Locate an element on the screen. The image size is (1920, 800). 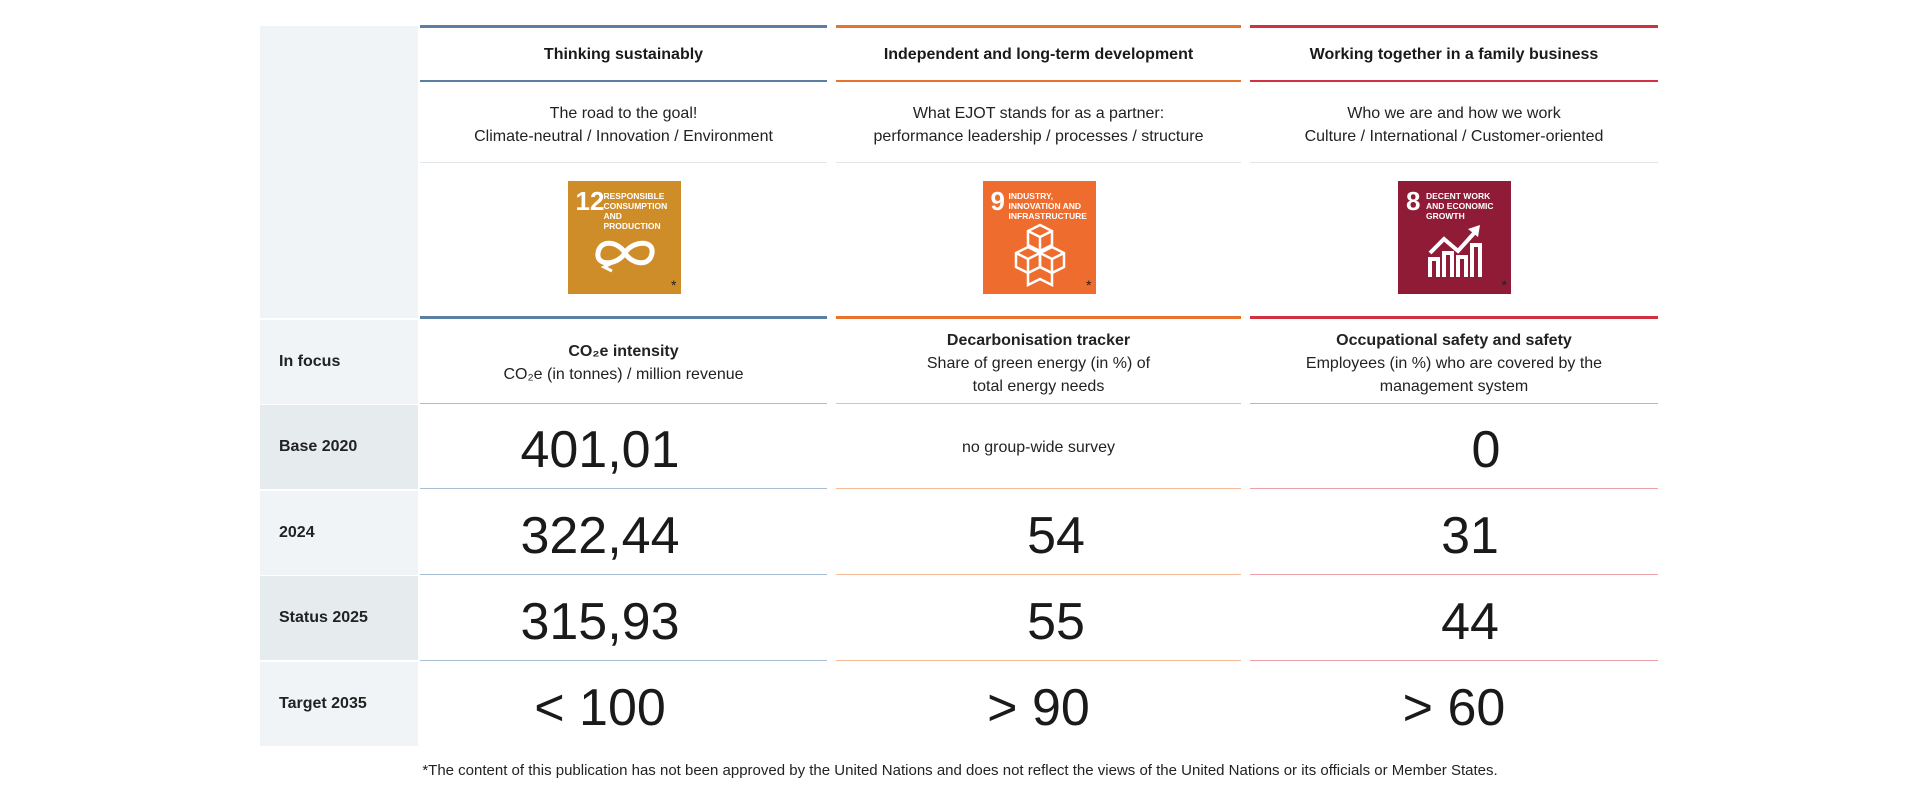
focus-title: CO₂e intensity is located at coordinates (623, 351).